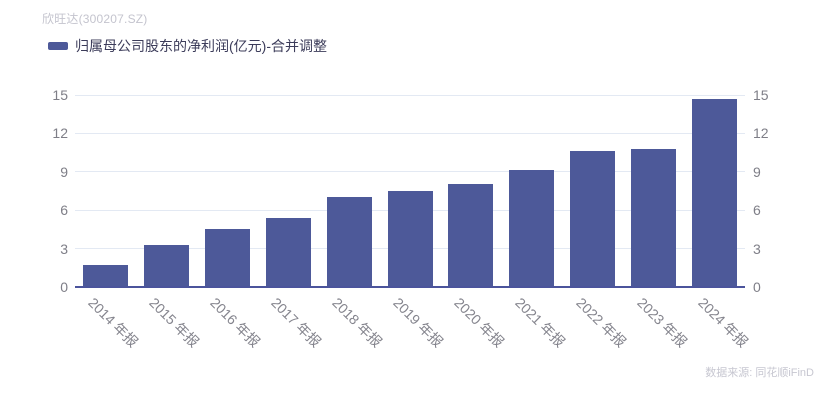 The image size is (824, 417). Describe the element at coordinates (349, 242) in the screenshot. I see `bar-2018` at that location.